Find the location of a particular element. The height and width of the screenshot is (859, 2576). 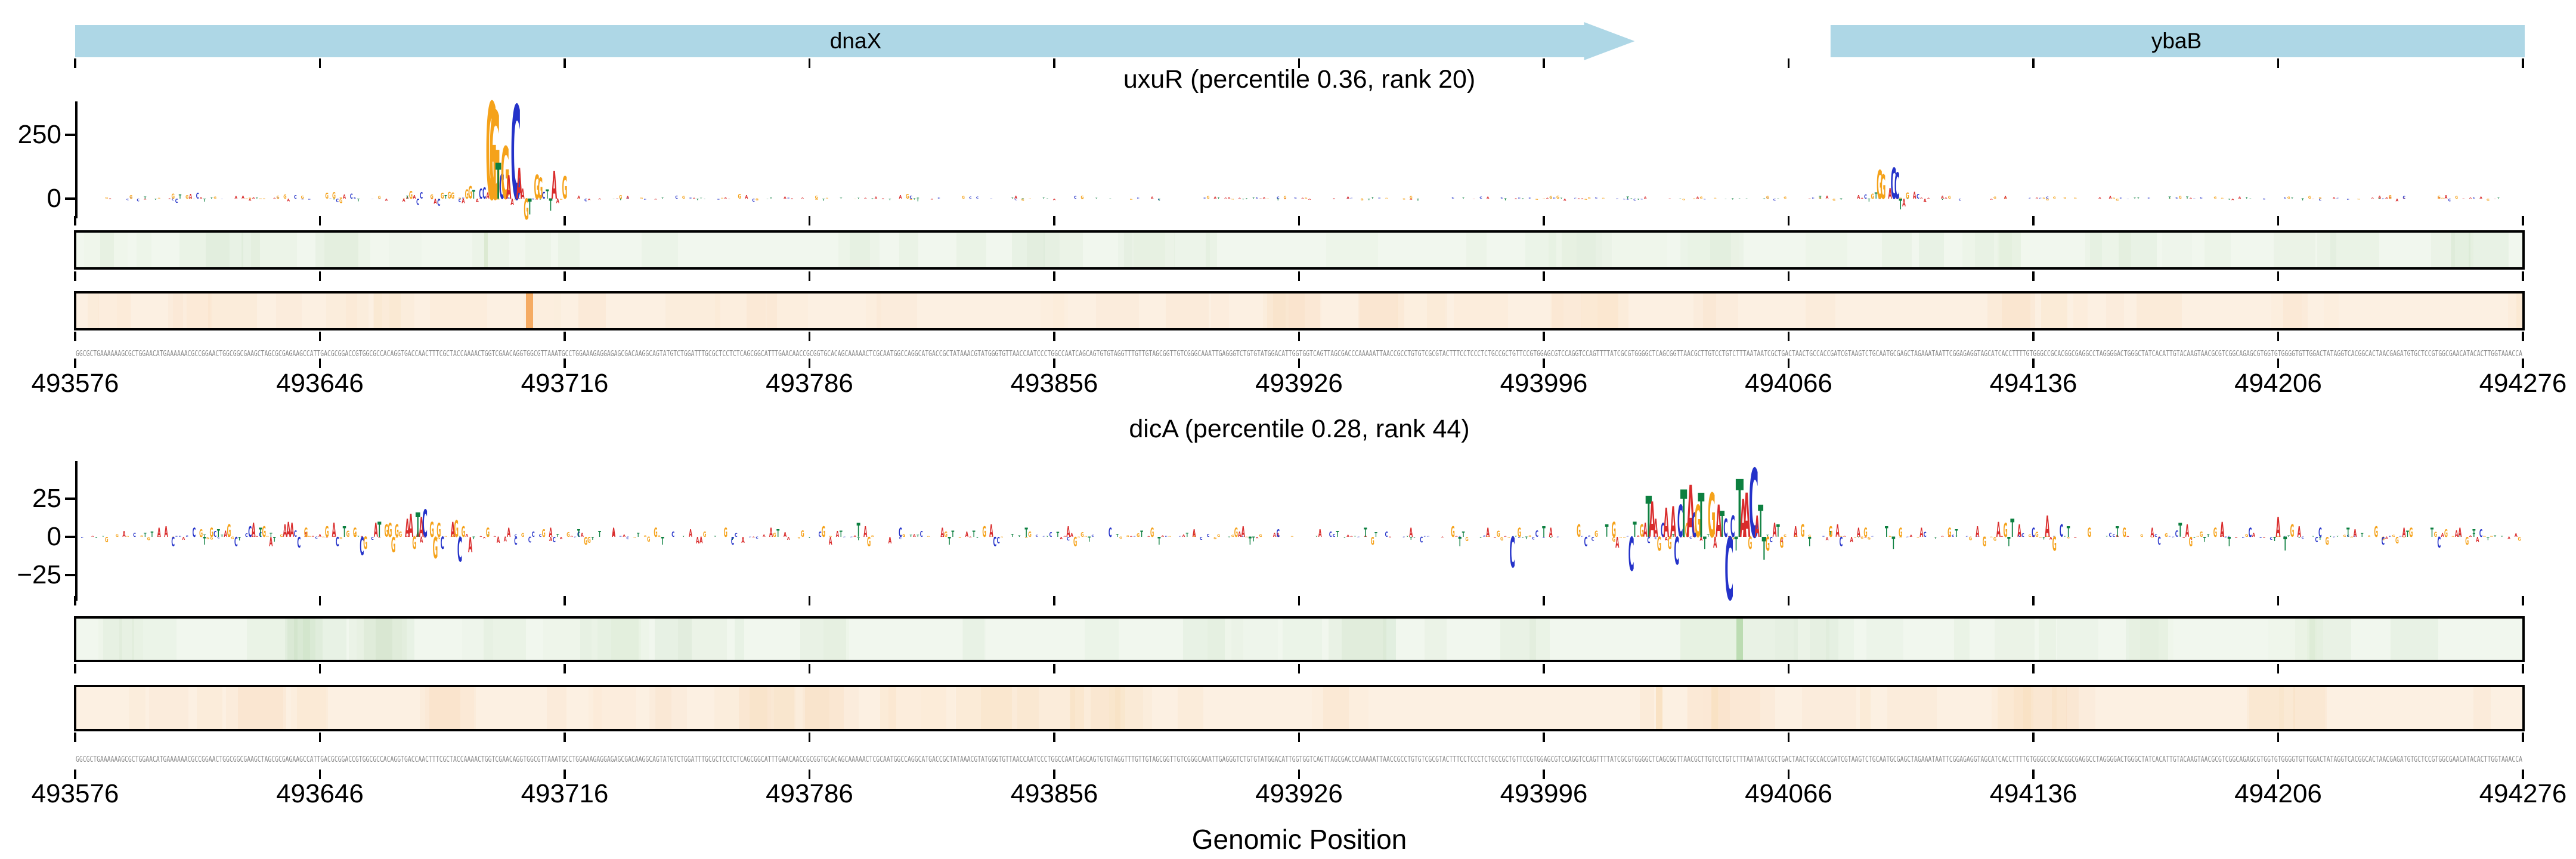

gene-arrow-dnaX is located at coordinates (855, 41).